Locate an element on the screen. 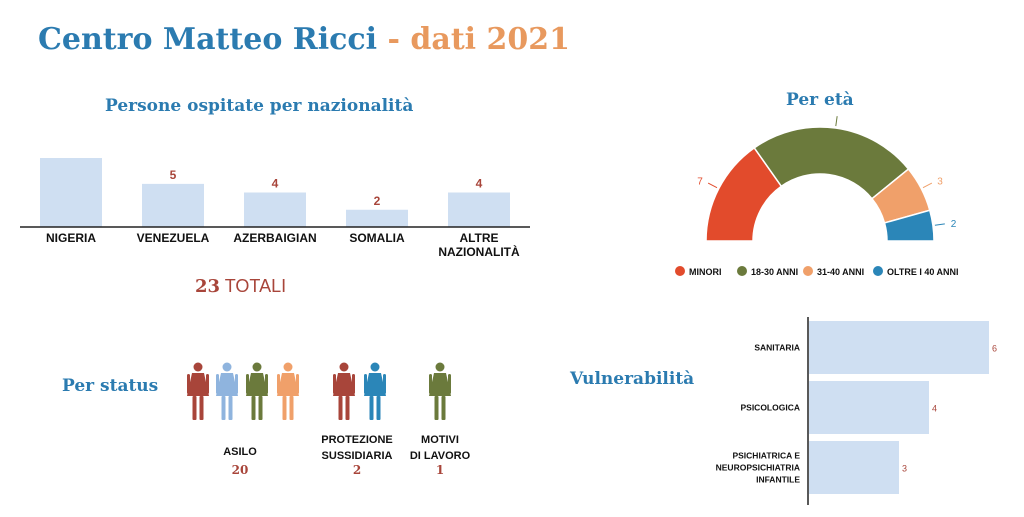 This screenshot has width=1024, height=517. status-label-line1: ASILO is located at coordinates (240, 452).